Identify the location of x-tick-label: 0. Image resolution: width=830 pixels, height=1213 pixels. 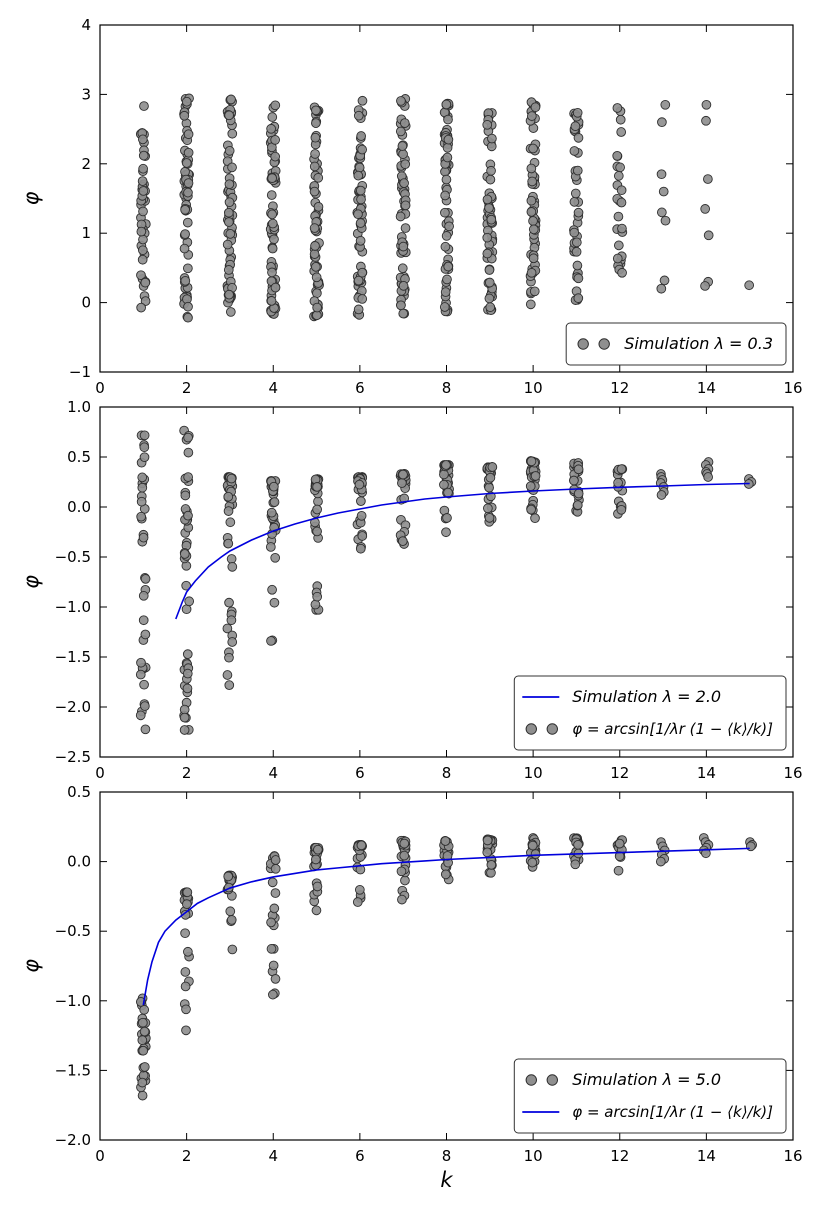
(100, 1156).